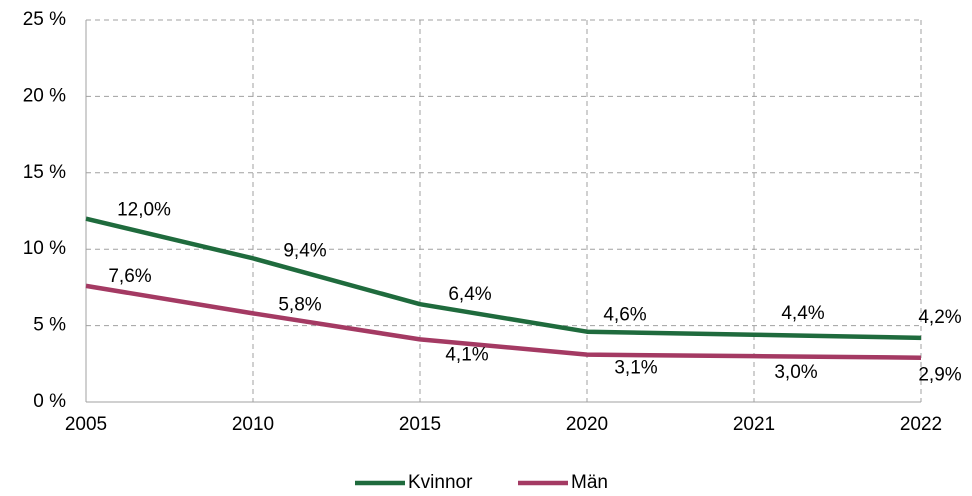  I want to click on y-tick-label: 5 %, so click(49, 325).